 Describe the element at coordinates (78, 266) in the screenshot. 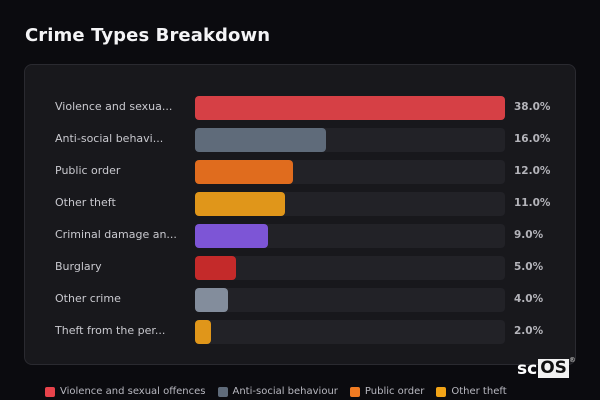

I see `bar-label: Burglary` at that location.